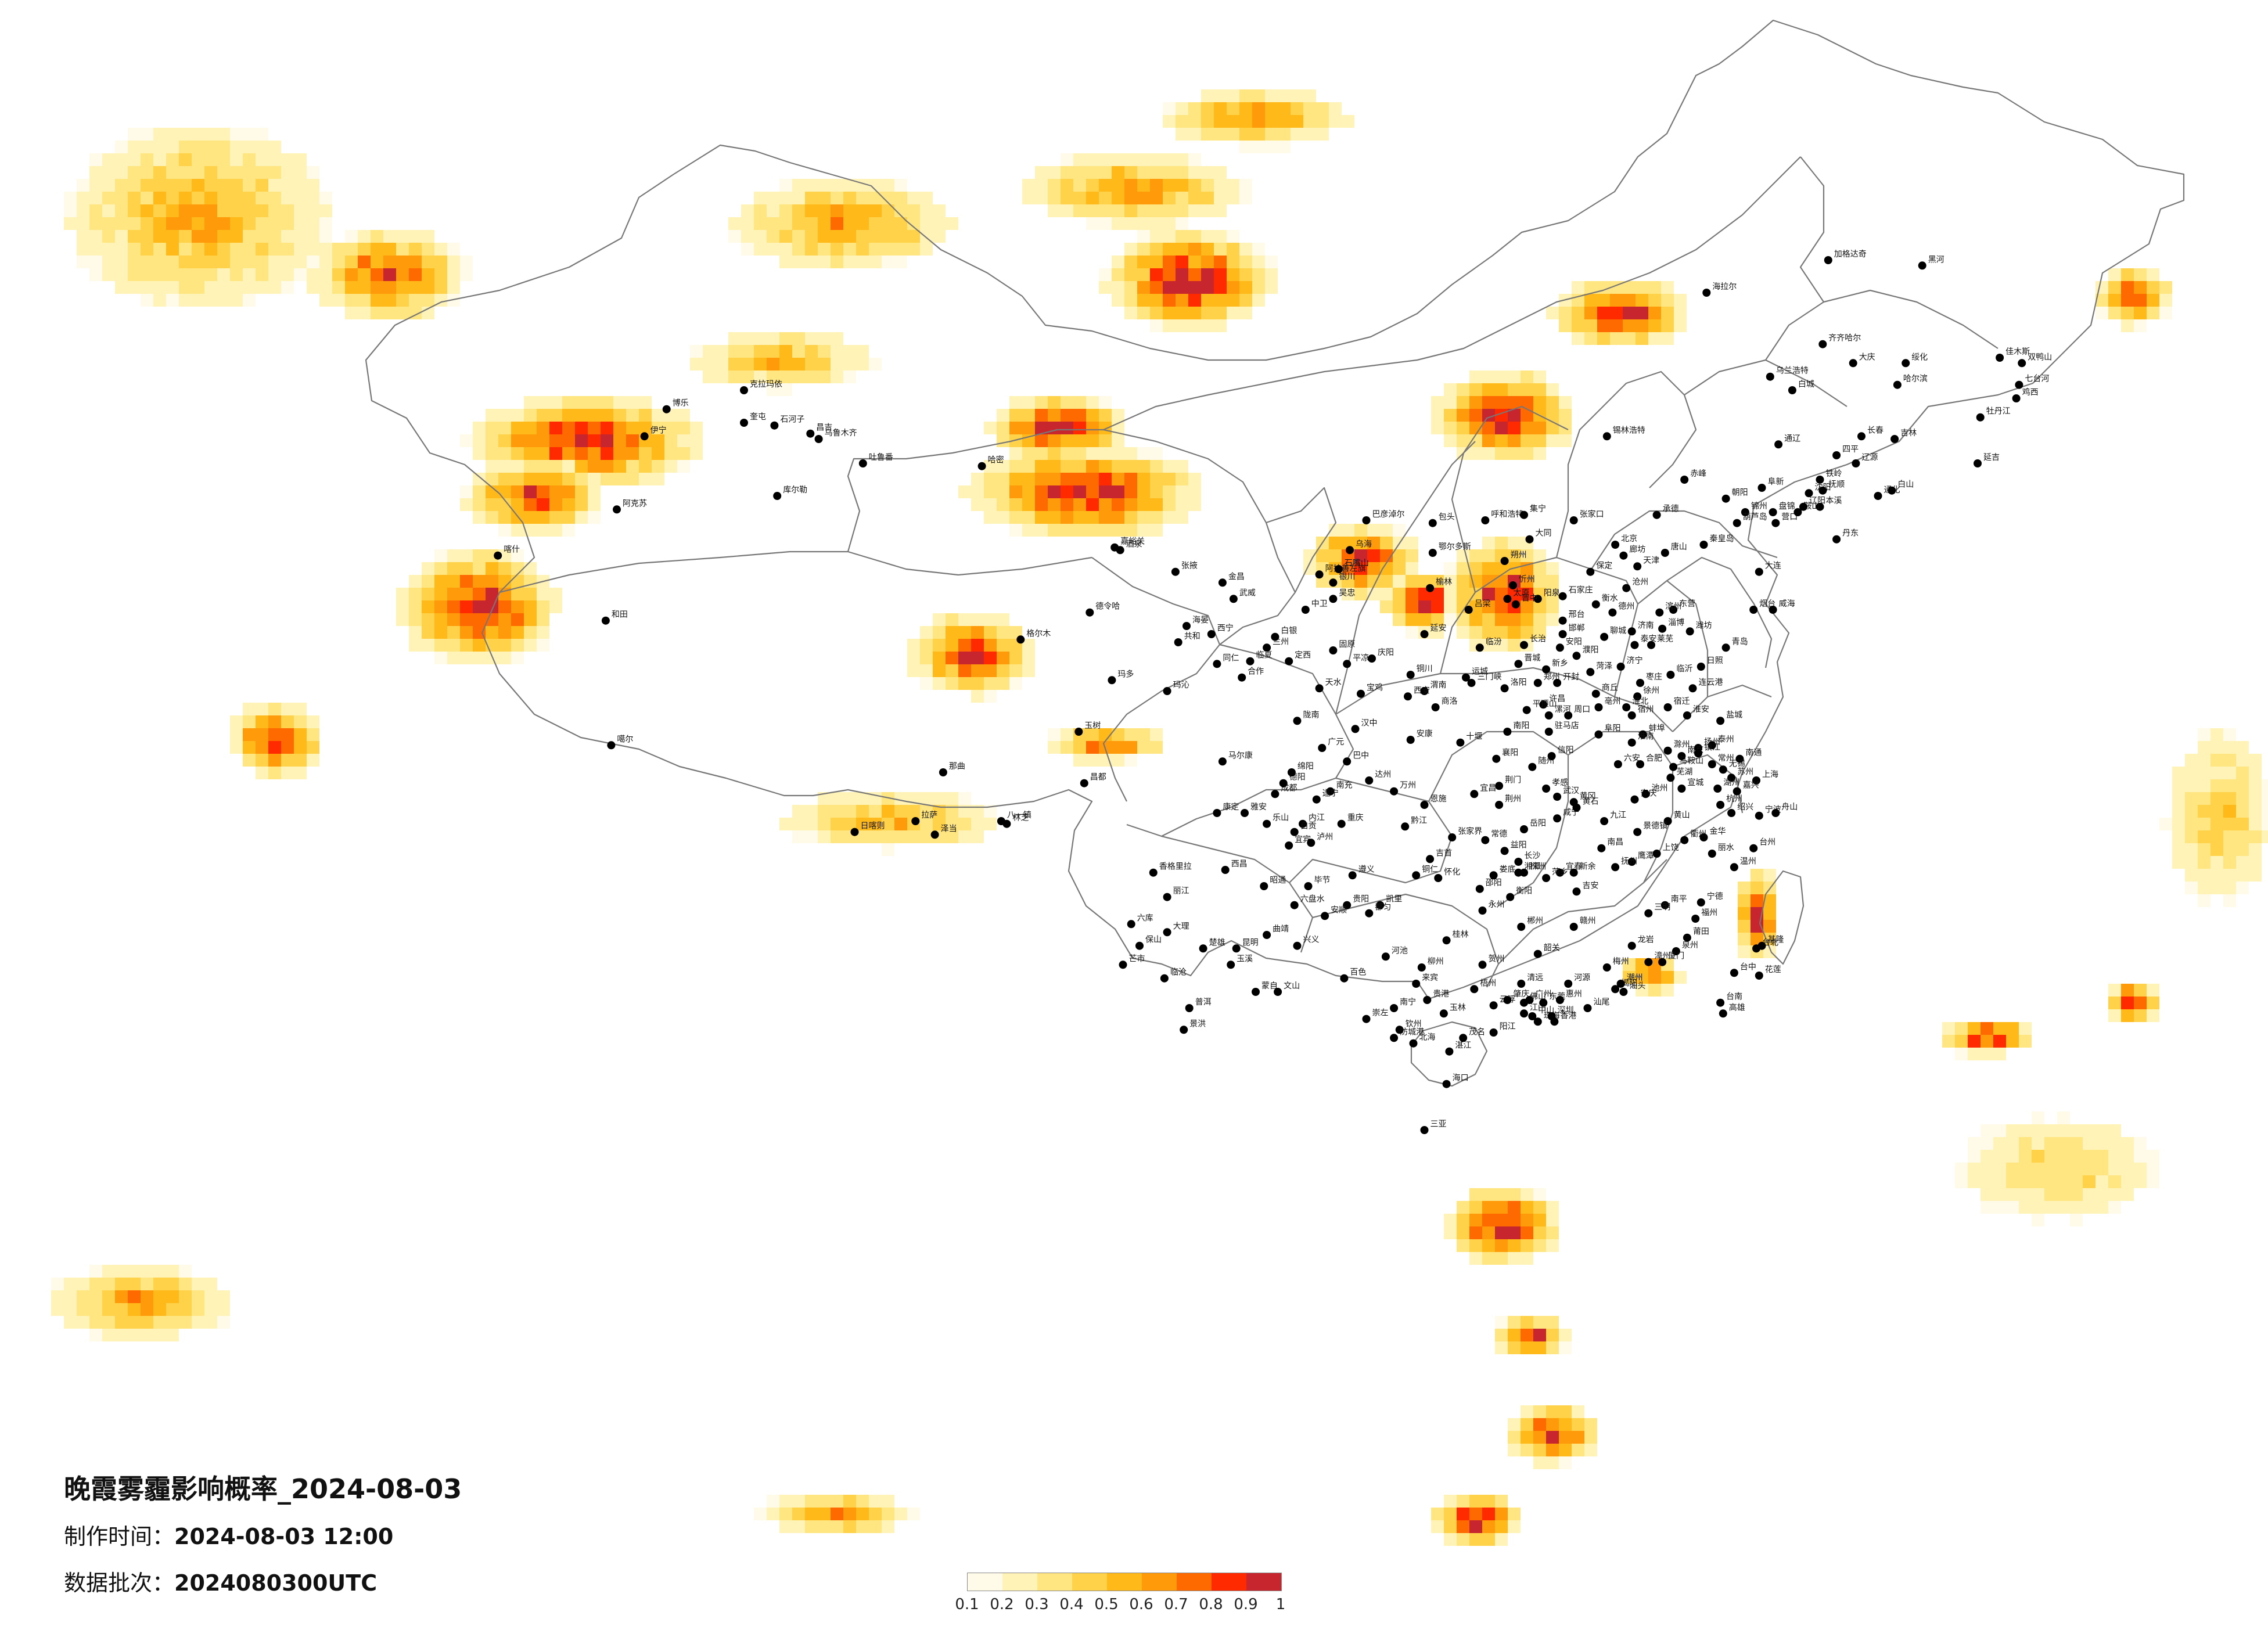 The image size is (2268, 1626). What do you see at coordinates (1140, 921) in the screenshot?
I see `city-marker: 六库` at bounding box center [1140, 921].